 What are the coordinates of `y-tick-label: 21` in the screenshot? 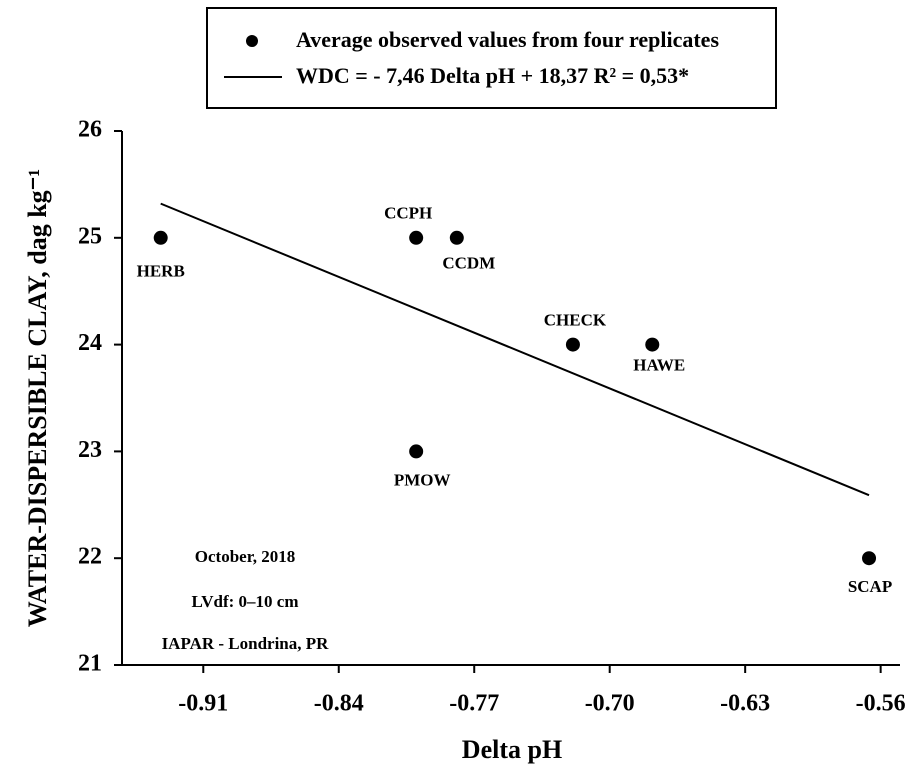 It's located at (90, 664).